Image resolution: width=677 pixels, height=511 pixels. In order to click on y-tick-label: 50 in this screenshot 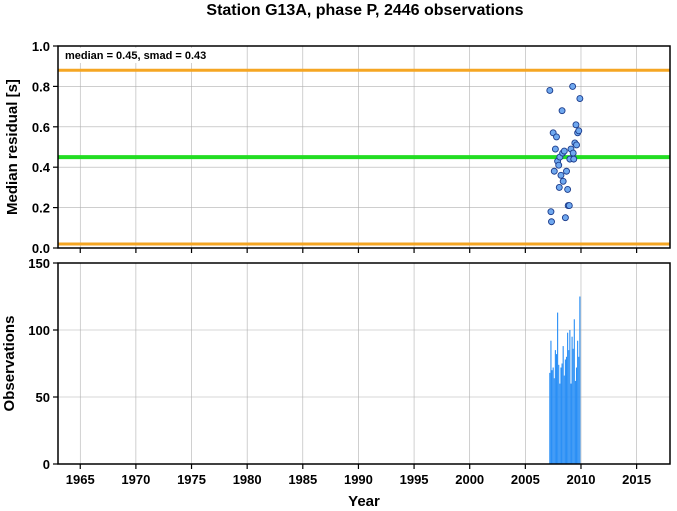, I will do `click(43, 397)`.